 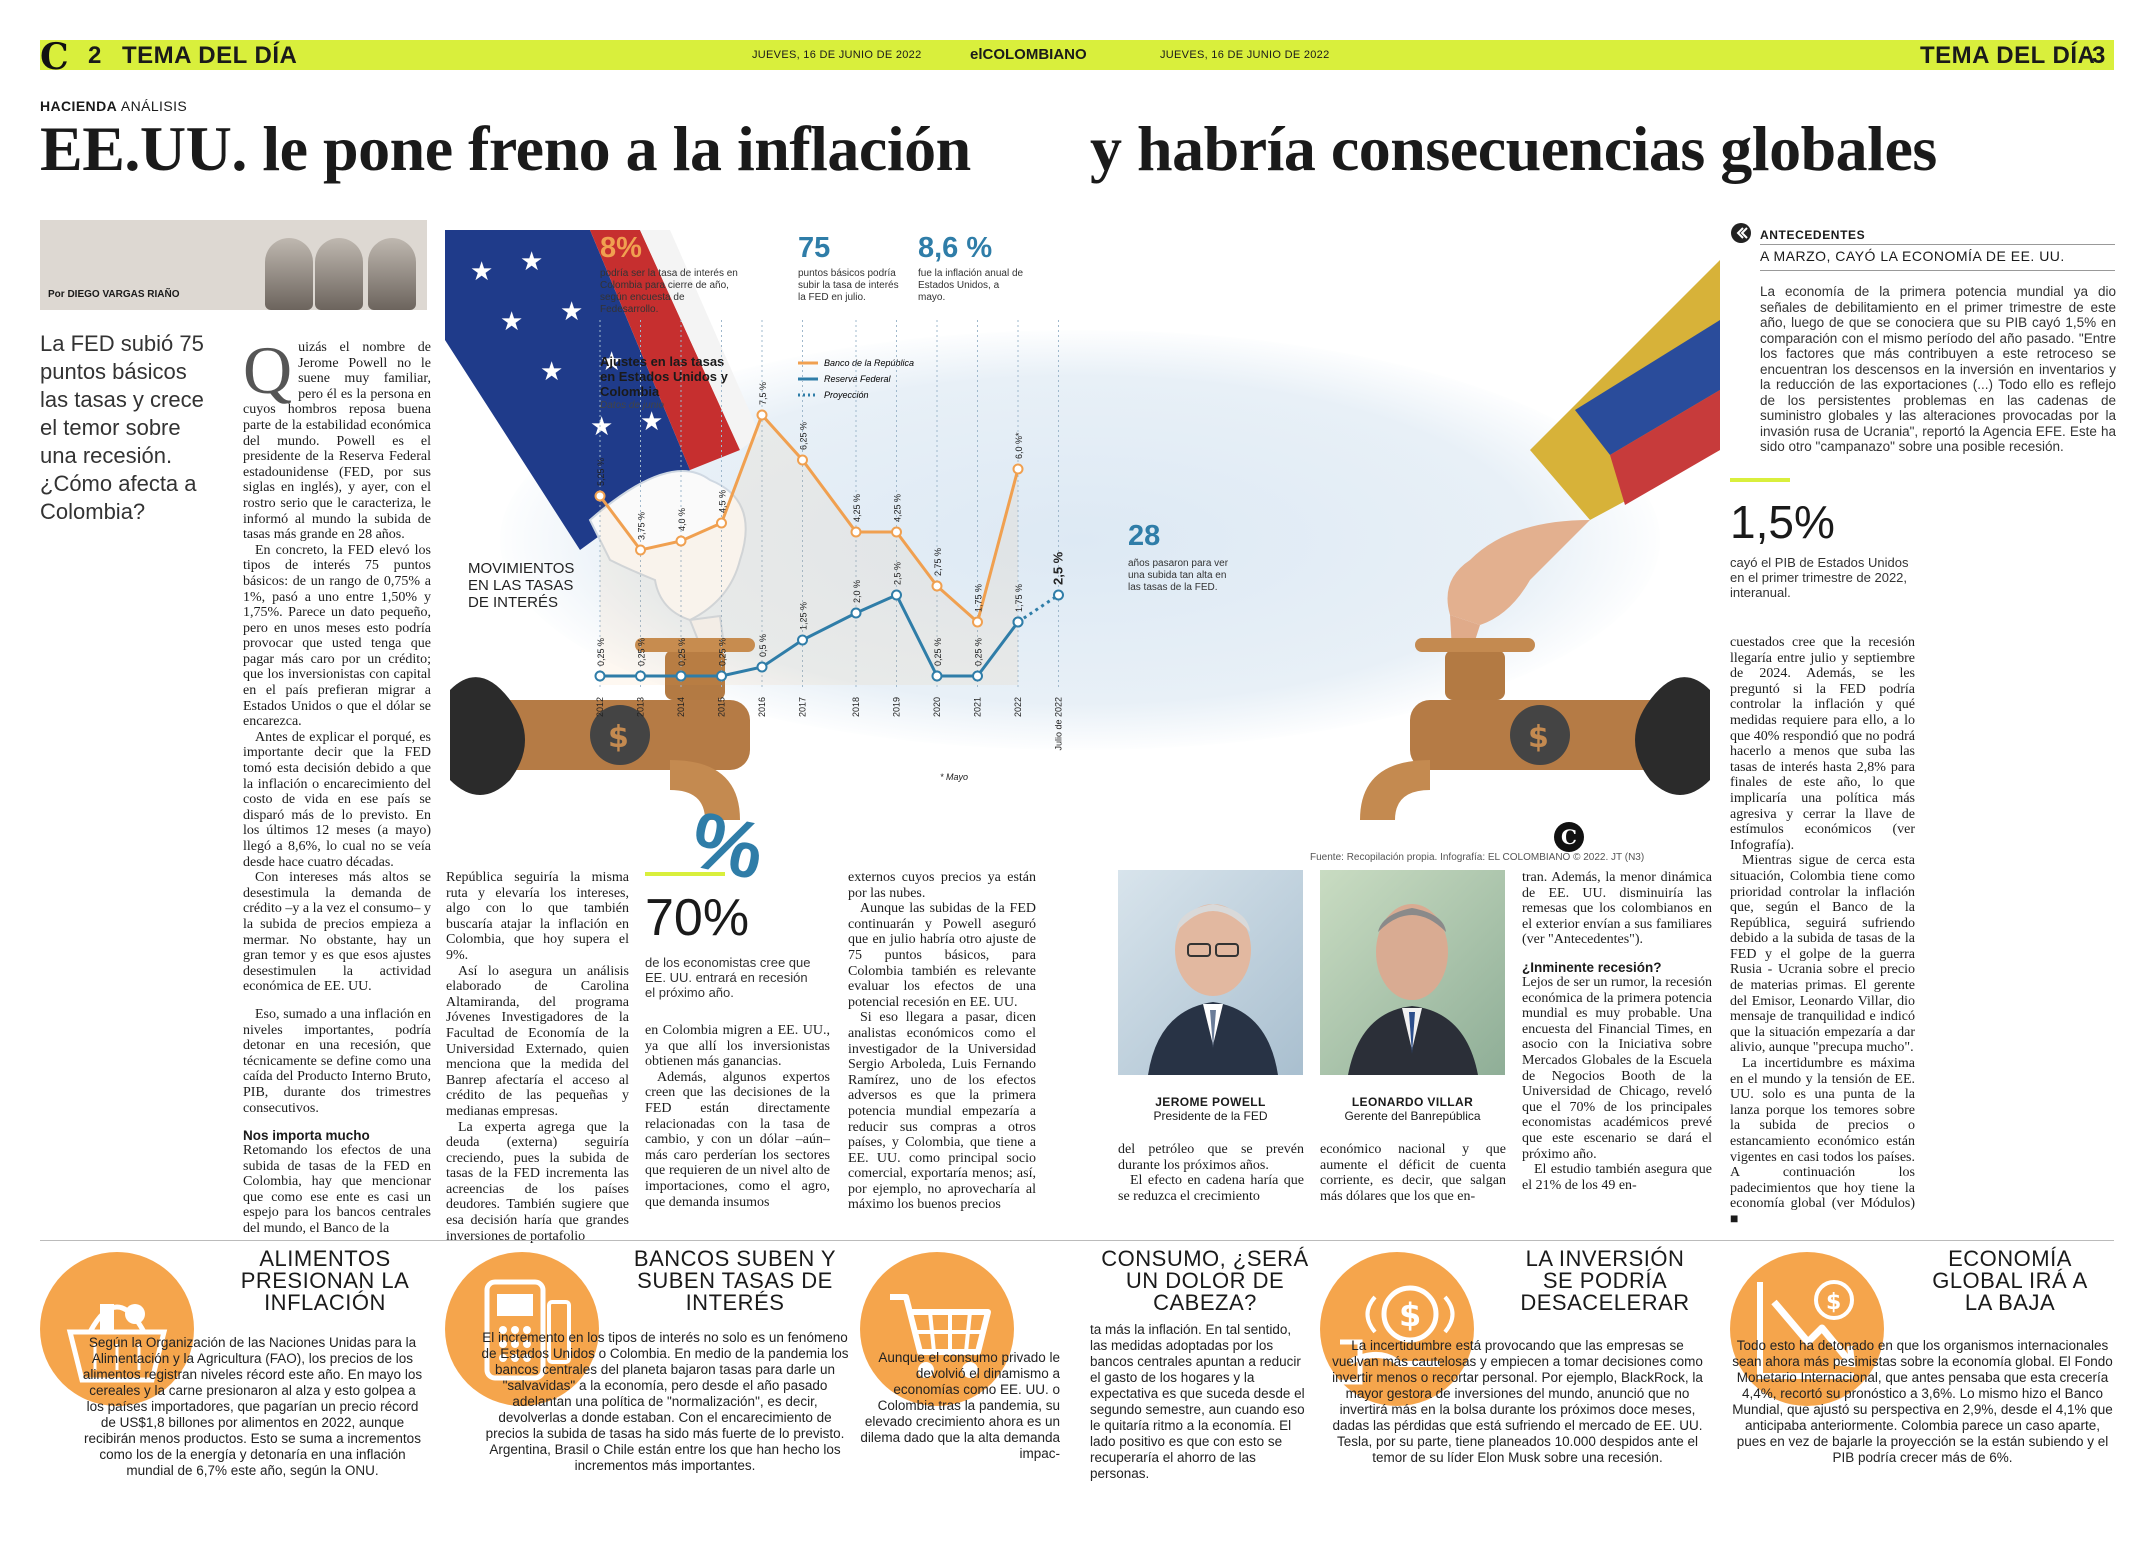 I want to click on sidebar-label: ANTECEDENTES, so click(x=1813, y=235).